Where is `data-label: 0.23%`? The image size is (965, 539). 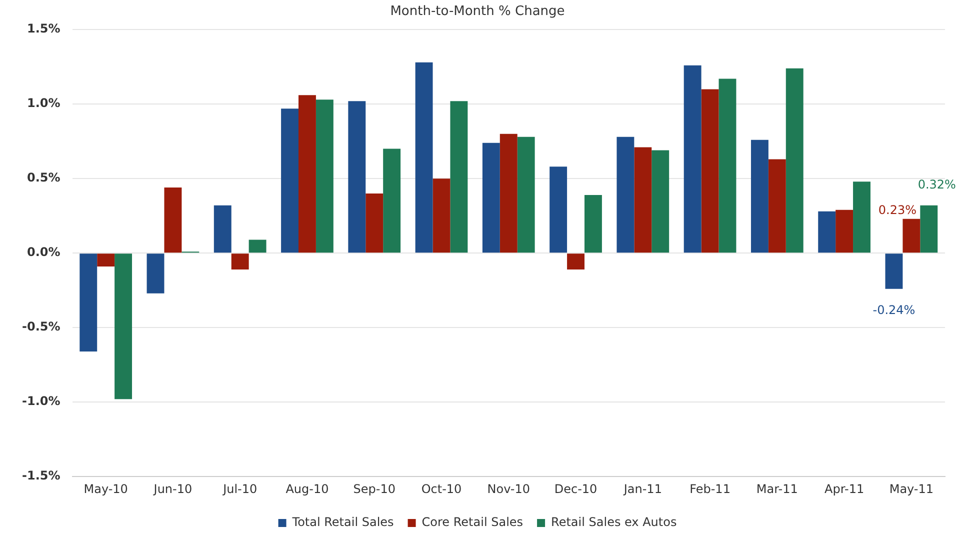
data-label: 0.23% is located at coordinates (897, 209).